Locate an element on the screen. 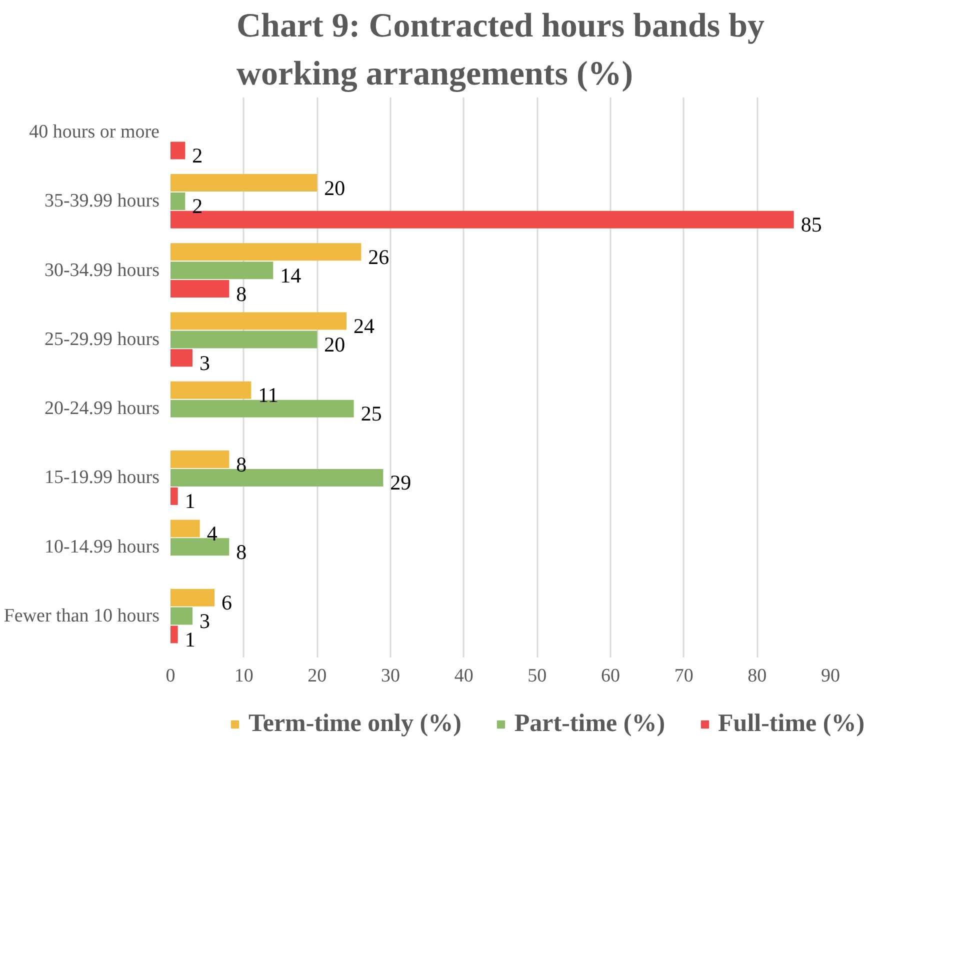 Image resolution: width=958 pixels, height=954 pixels. x-tick-label: 30 is located at coordinates (390, 676).